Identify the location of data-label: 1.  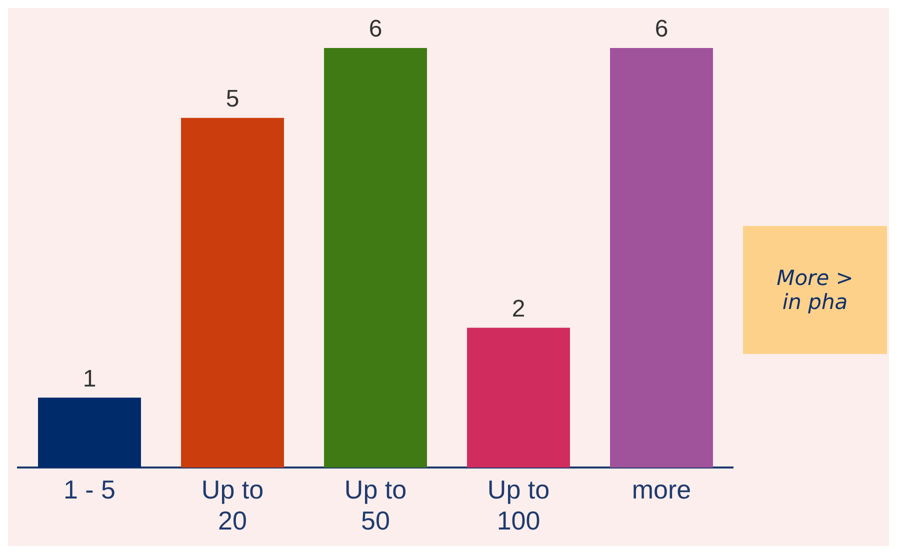
(89, 378).